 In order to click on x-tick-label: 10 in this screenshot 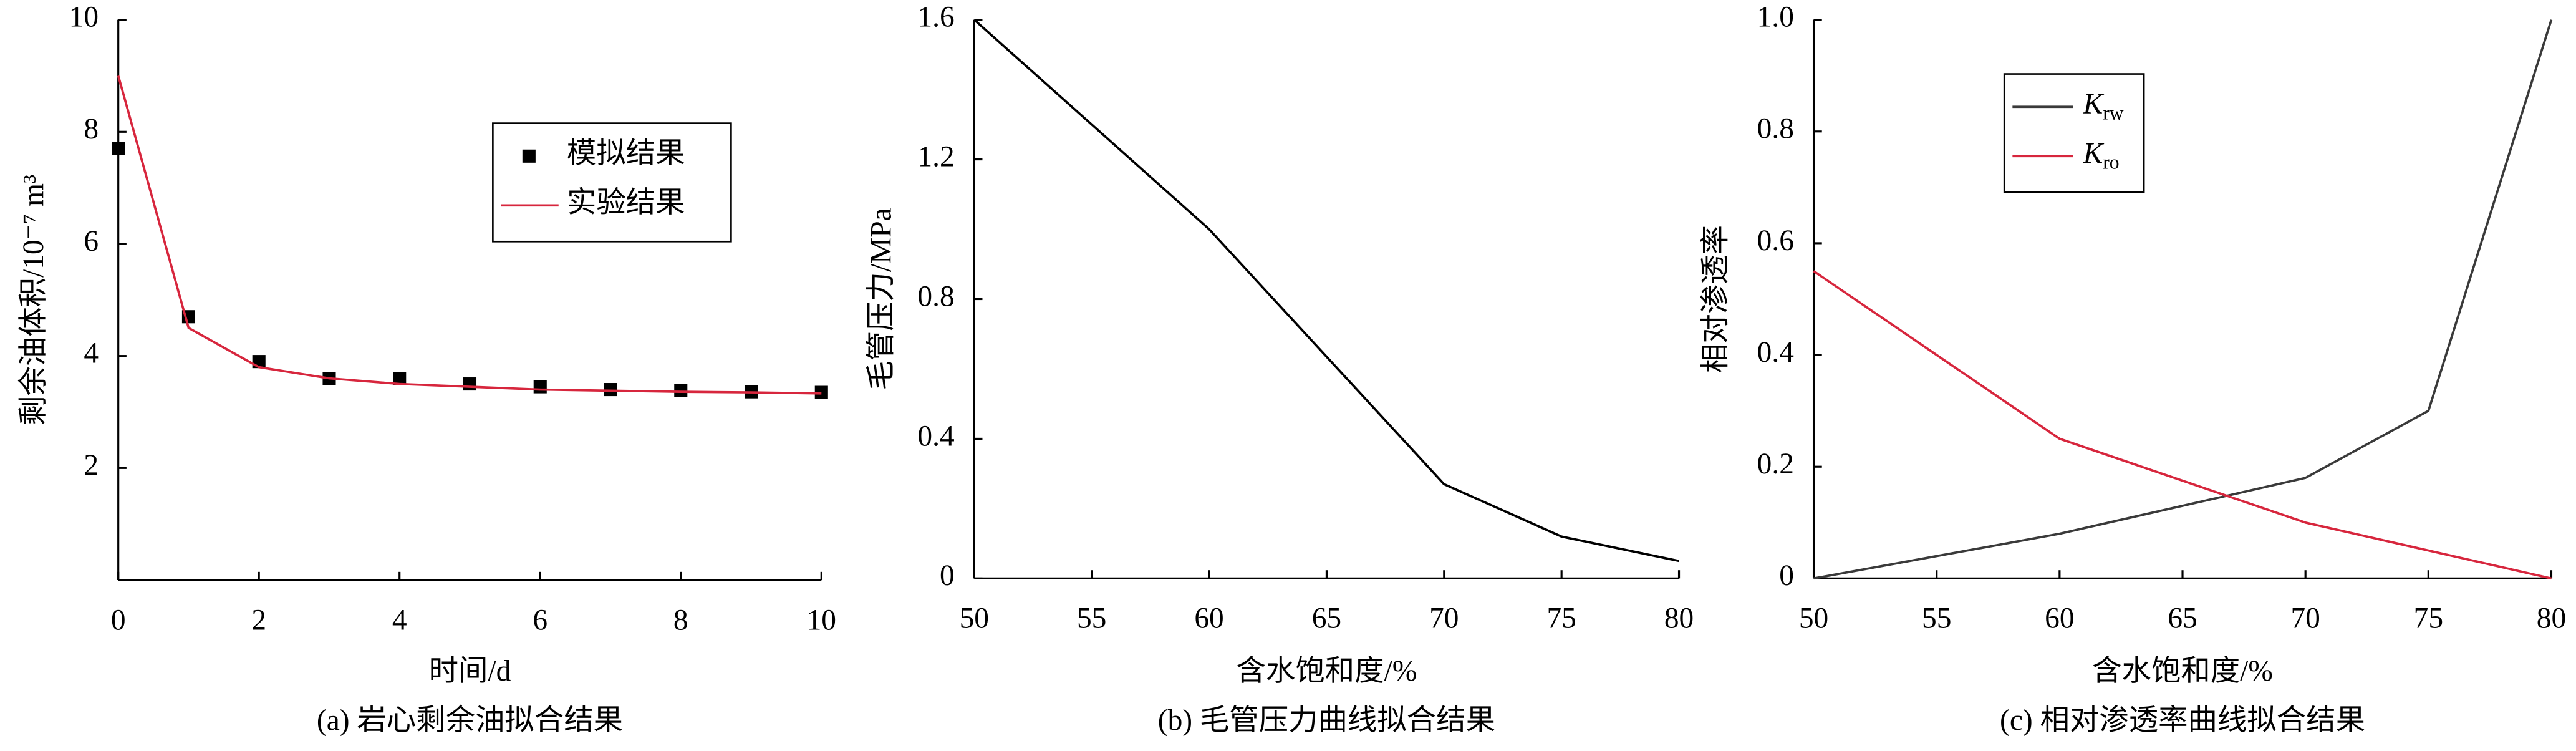, I will do `click(821, 620)`.